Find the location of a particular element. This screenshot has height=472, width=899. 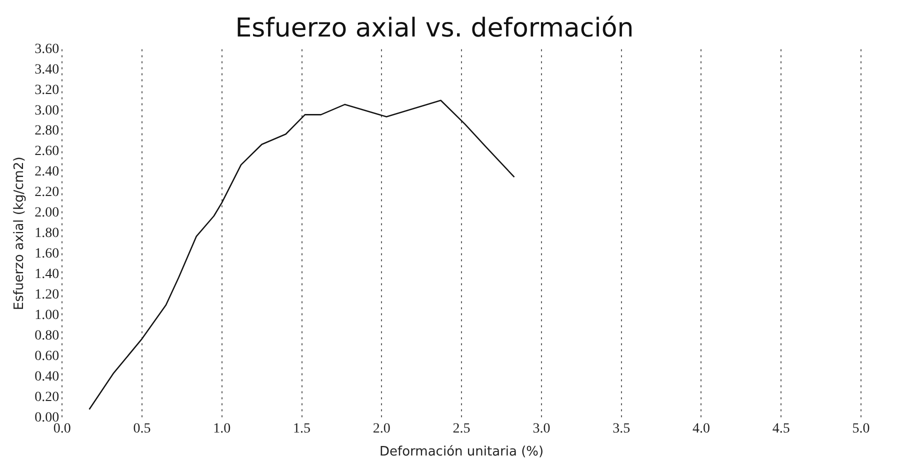

y-tick-label: 0.80 is located at coordinates (47, 336).